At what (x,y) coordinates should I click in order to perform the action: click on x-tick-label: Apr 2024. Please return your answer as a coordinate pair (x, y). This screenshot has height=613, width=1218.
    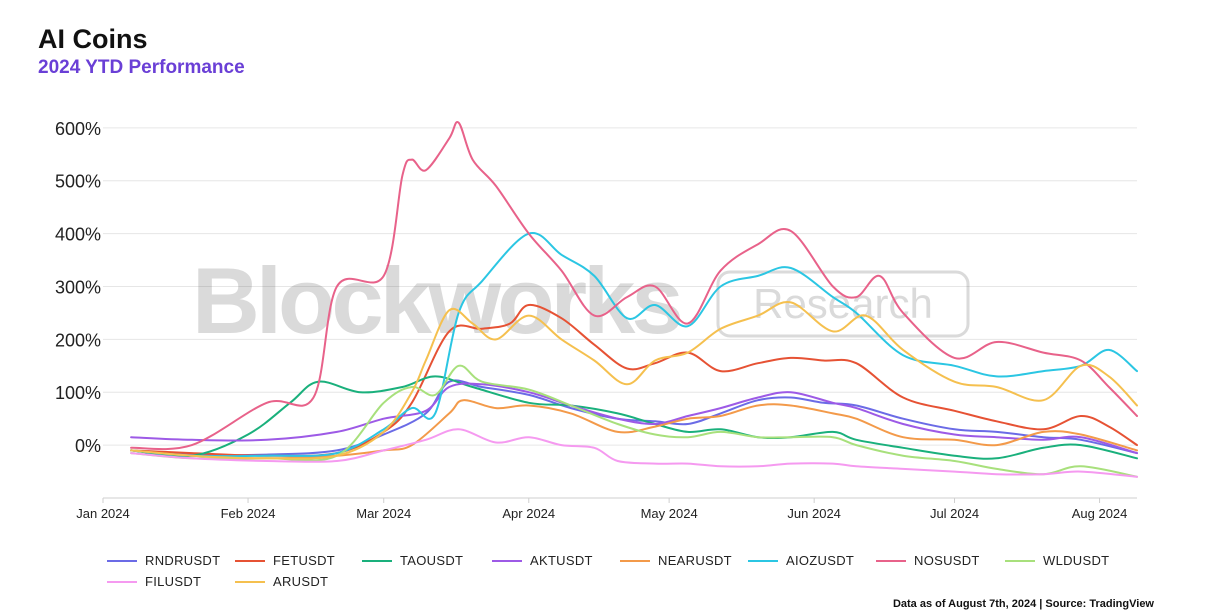
    Looking at the image, I should click on (528, 513).